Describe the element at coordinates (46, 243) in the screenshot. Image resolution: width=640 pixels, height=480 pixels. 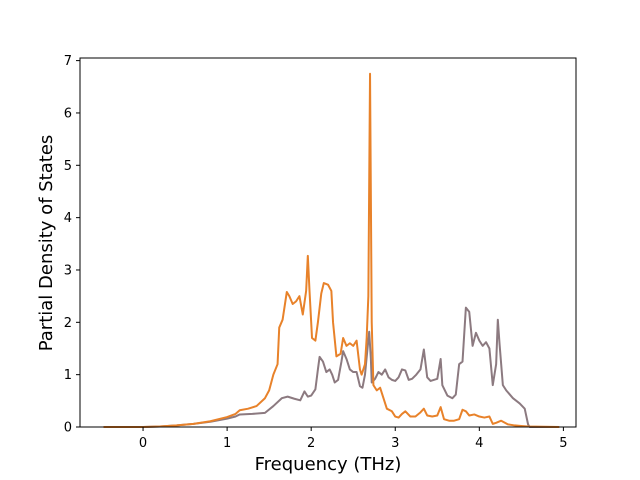
I see `y-axis-title: Partial Density of States` at that location.